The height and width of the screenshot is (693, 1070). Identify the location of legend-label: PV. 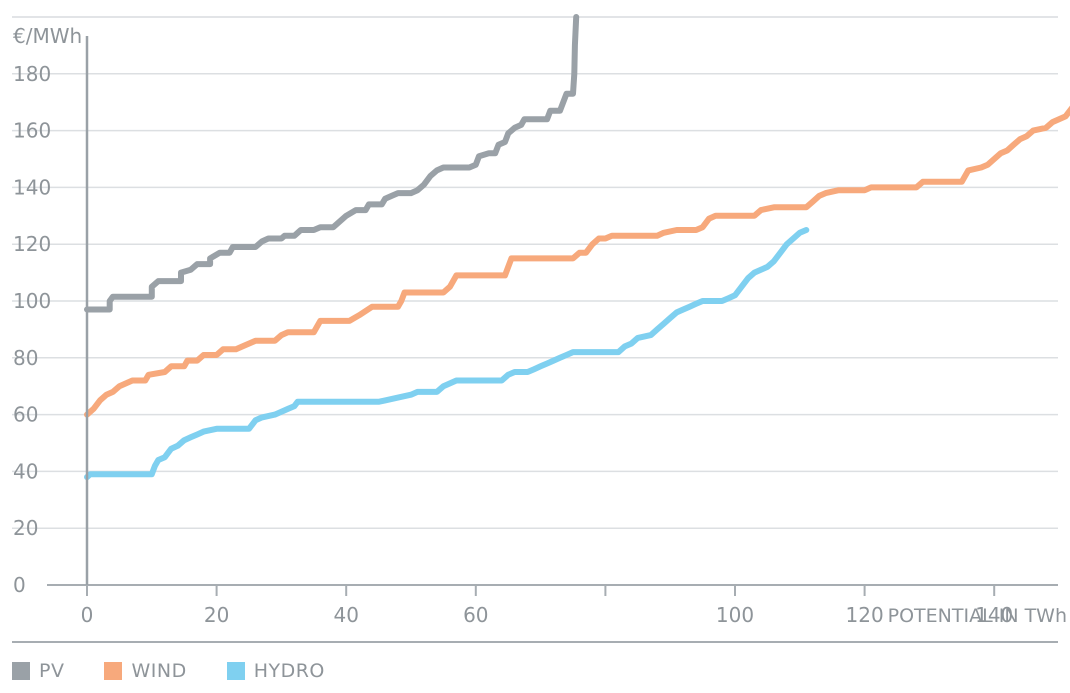
(52, 671).